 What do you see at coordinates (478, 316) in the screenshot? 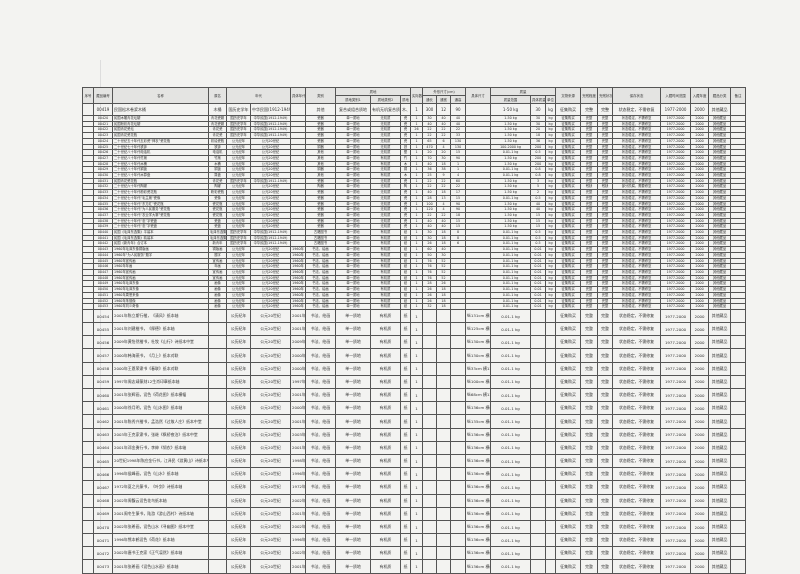
I see `cell-size: 纵131cm 横58cm` at bounding box center [478, 316].